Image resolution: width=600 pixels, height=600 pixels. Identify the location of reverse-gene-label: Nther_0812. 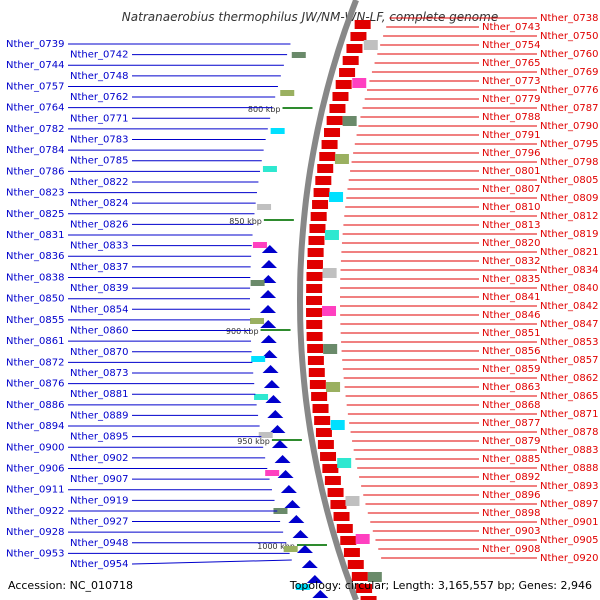
(569, 216).